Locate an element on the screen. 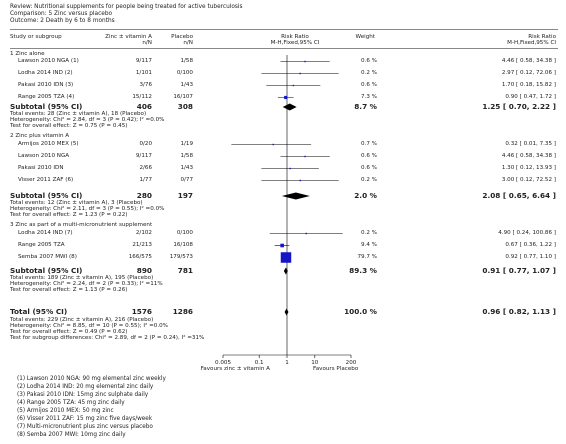 The width and height of the screenshot is (566, 444). subtotal-weight: 8.7 % is located at coordinates (365, 106).